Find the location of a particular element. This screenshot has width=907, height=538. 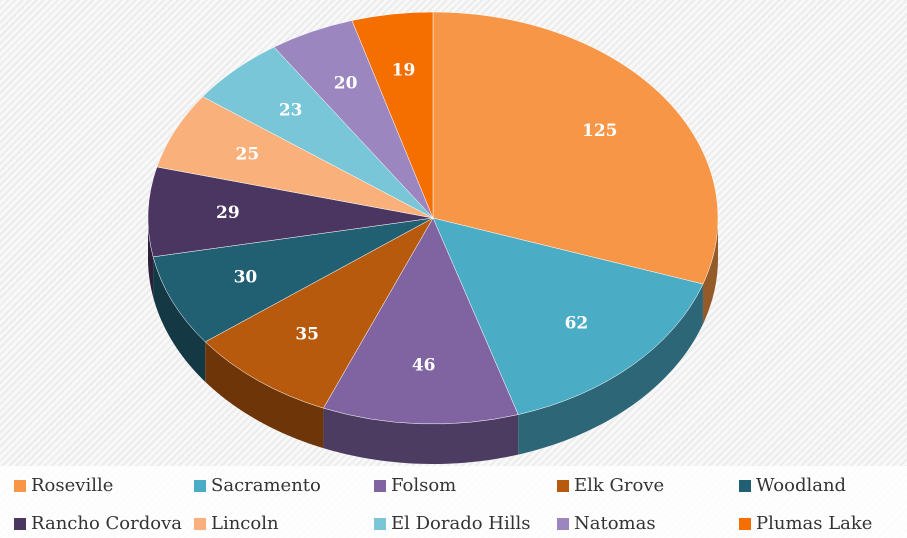

legend-label: Plumas Lake is located at coordinates (814, 523).